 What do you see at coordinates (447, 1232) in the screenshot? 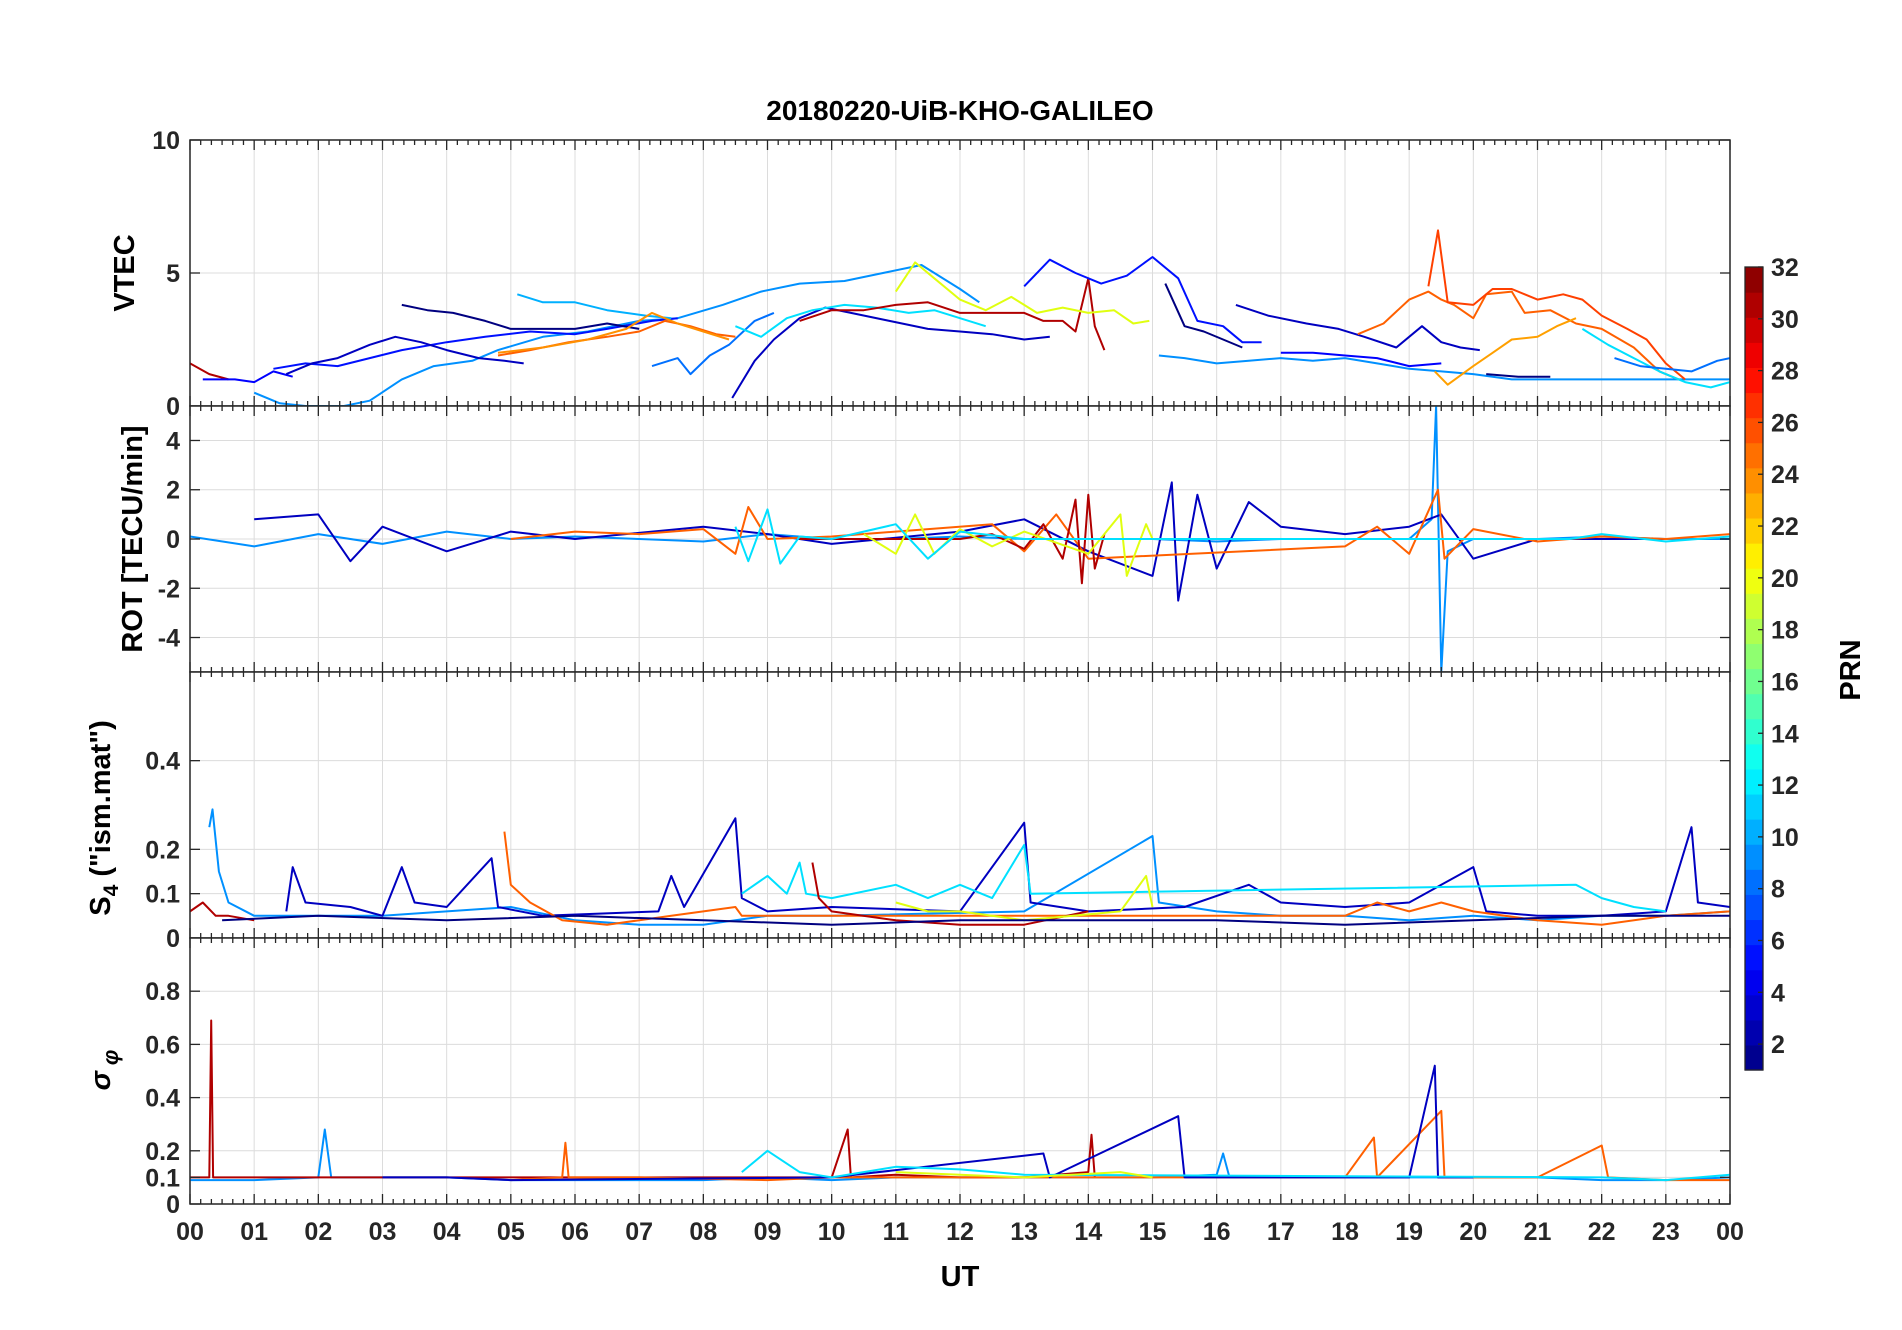
I see `x-tick-label: 04` at bounding box center [447, 1232].